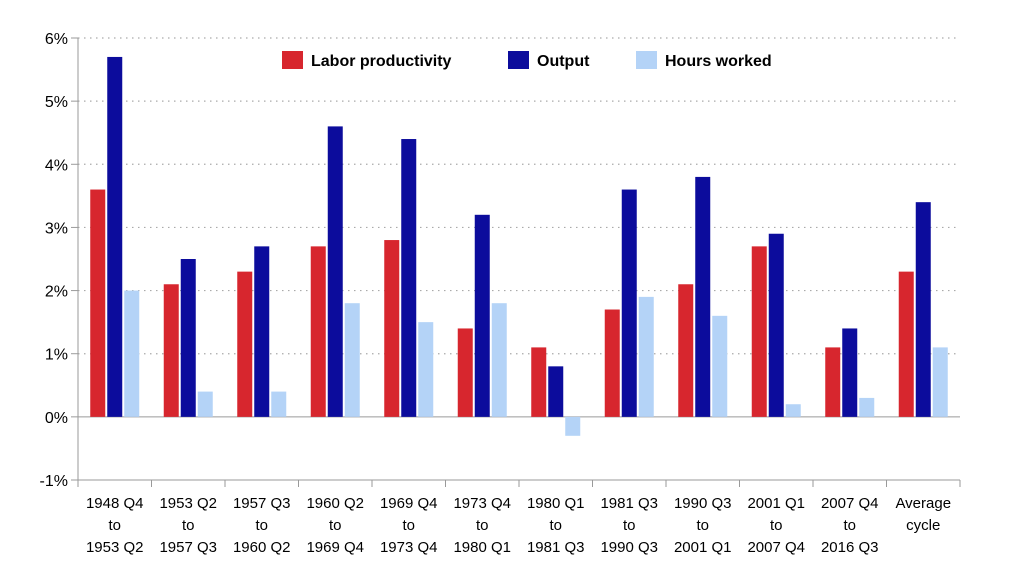 The image size is (1024, 575). I want to click on y-tick-label: 5%, so click(56, 102).